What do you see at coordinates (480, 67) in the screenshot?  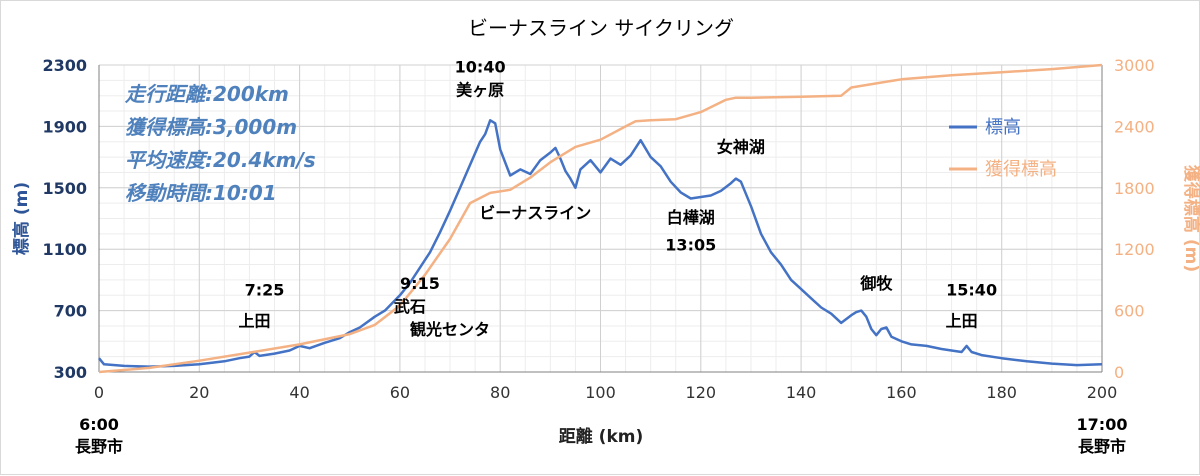 I see `annotation-label: 10:40` at bounding box center [480, 67].